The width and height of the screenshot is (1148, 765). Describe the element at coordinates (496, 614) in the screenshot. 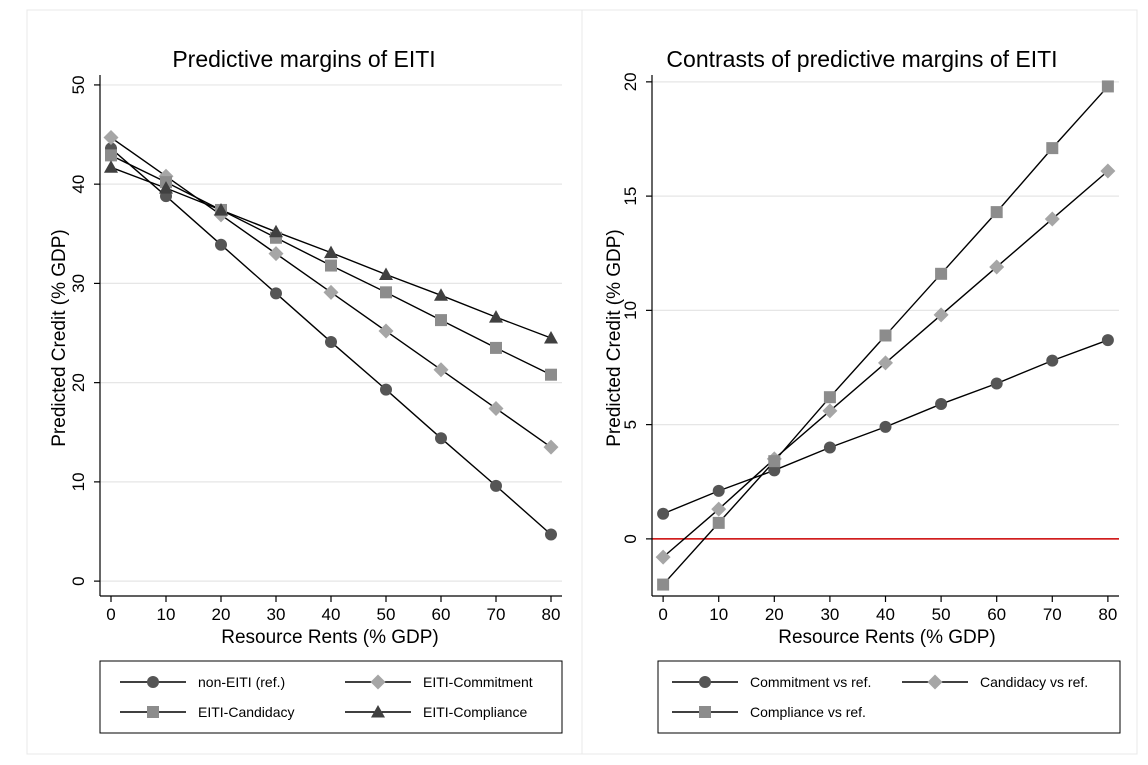

I see `left-x-tick-label: 70` at that location.